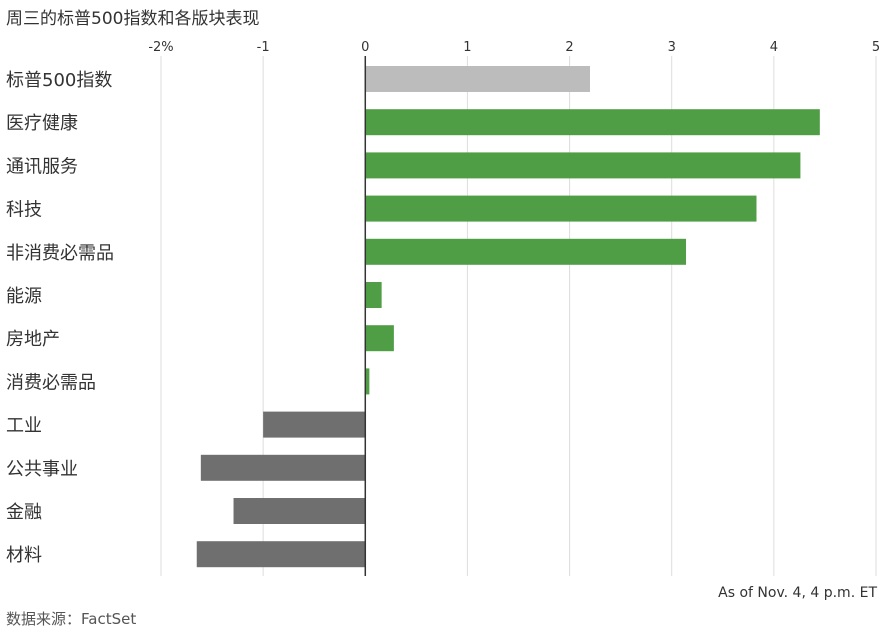  I want to click on category-label: 公共事业, so click(42, 469).